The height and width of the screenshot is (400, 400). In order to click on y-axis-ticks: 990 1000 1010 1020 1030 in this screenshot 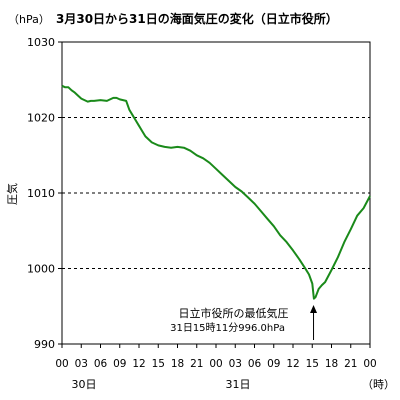, I will do `click(44, 193)`.